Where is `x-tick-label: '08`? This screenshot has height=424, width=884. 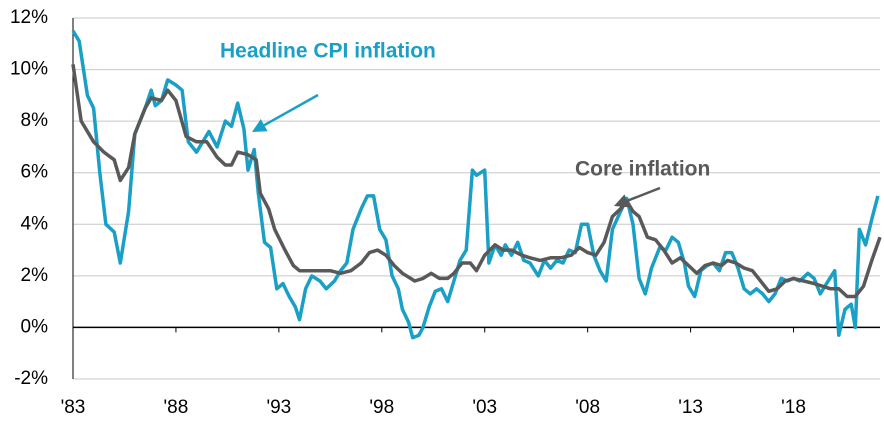 x-tick-label: '08 is located at coordinates (587, 407).